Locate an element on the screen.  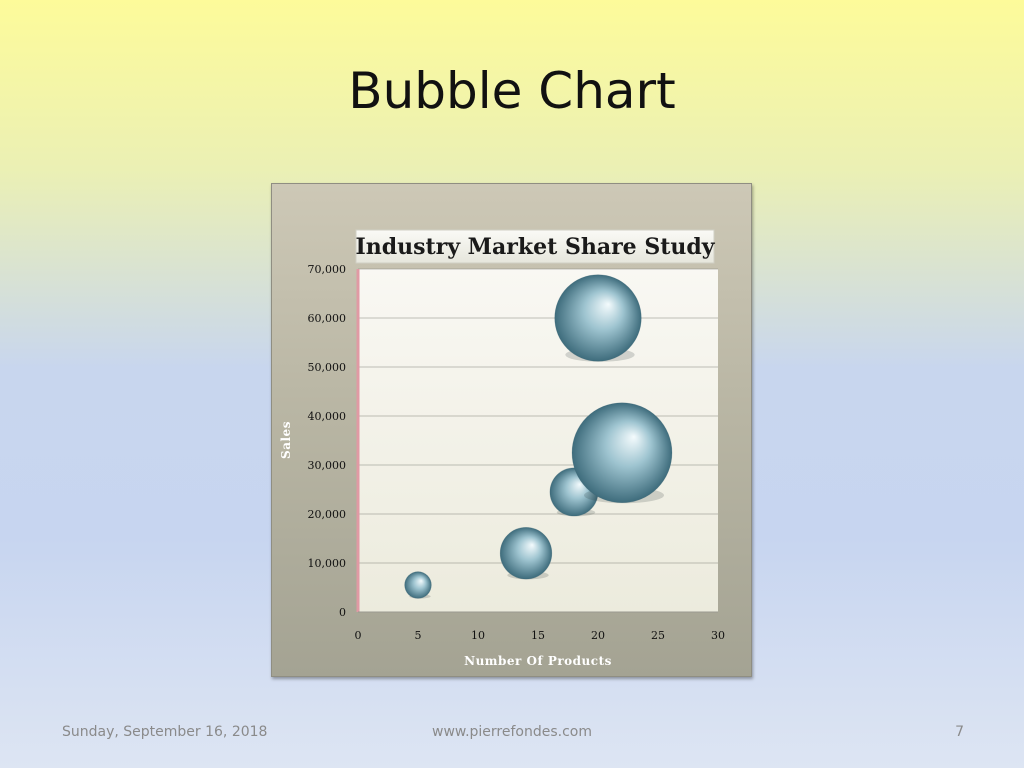
chart-title-box is located at coordinates (535, 246).